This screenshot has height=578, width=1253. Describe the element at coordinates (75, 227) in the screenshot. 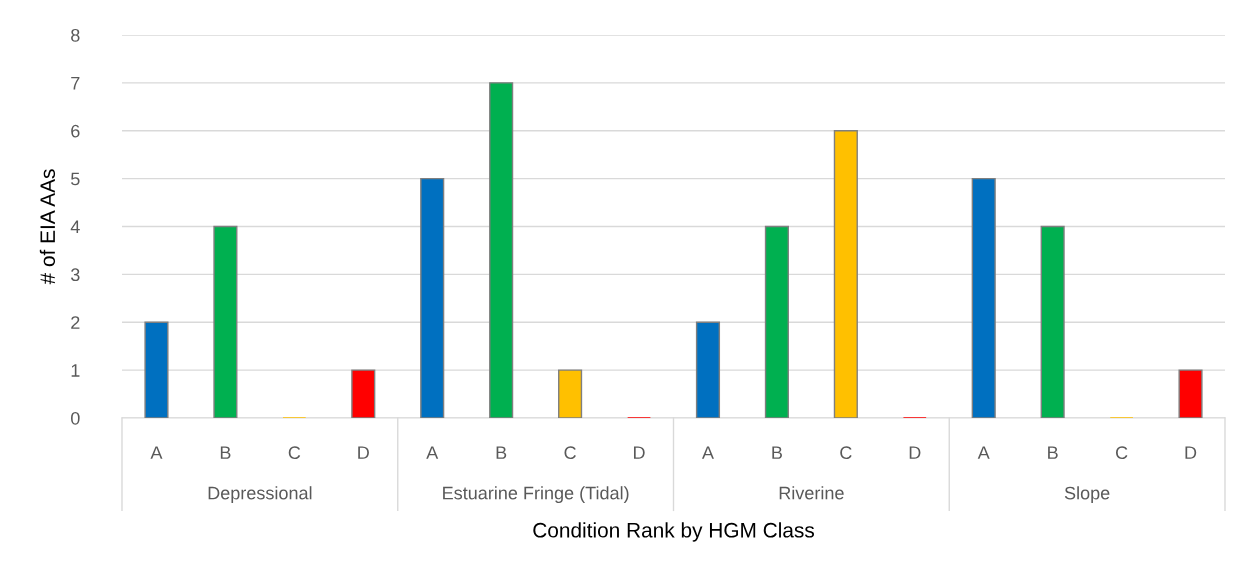

I see `y-tick-label: 4` at that location.